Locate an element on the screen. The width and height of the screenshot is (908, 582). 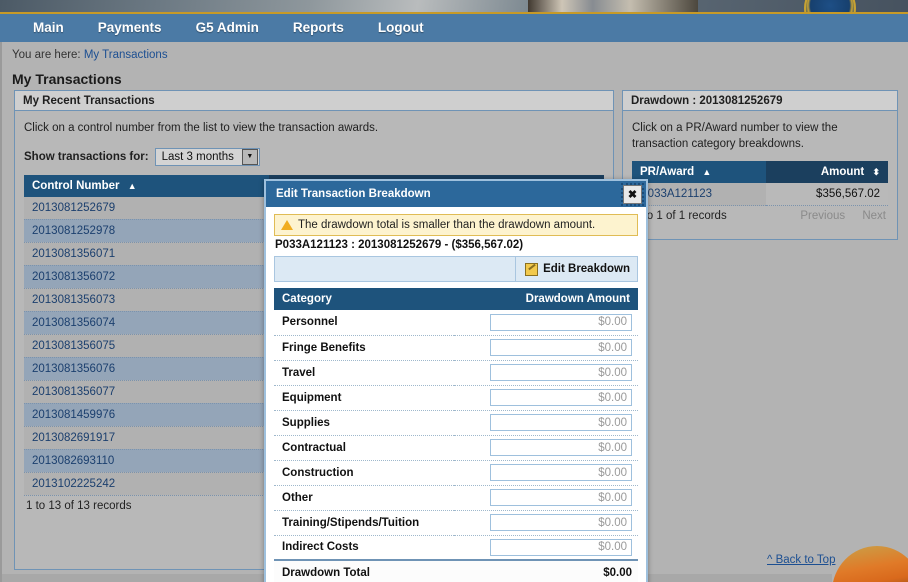
edit-breakdown-button: Edit Breakdown is located at coordinates (572, 269).